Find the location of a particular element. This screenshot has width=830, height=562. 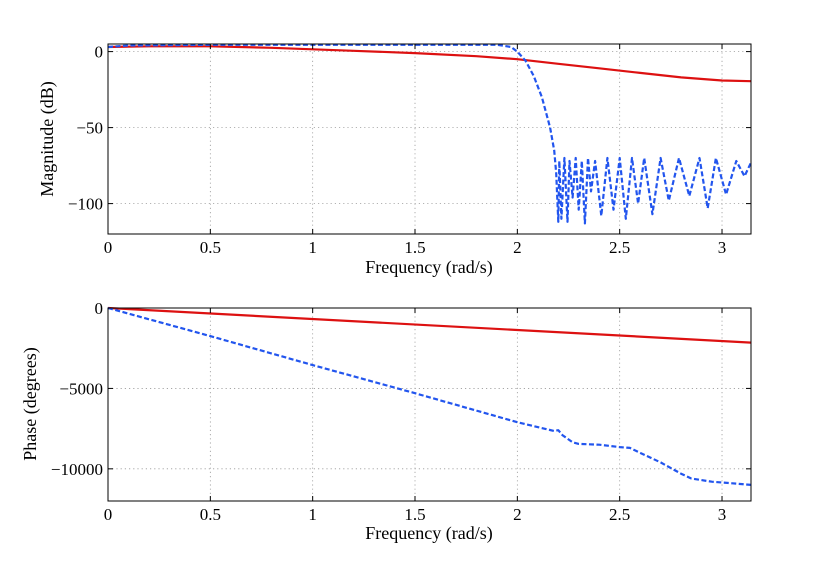

phase-x-tick-label: 2 is located at coordinates (517, 514).